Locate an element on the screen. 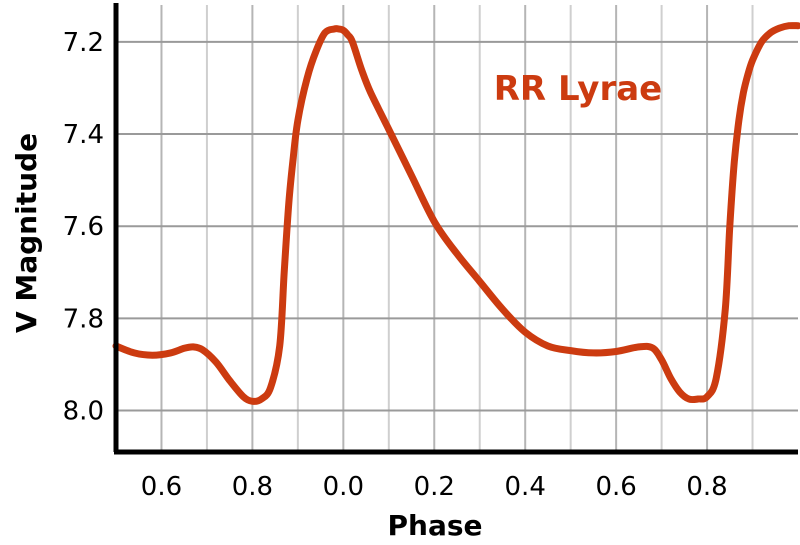  chart-title: RR Lyrae is located at coordinates (578, 89).